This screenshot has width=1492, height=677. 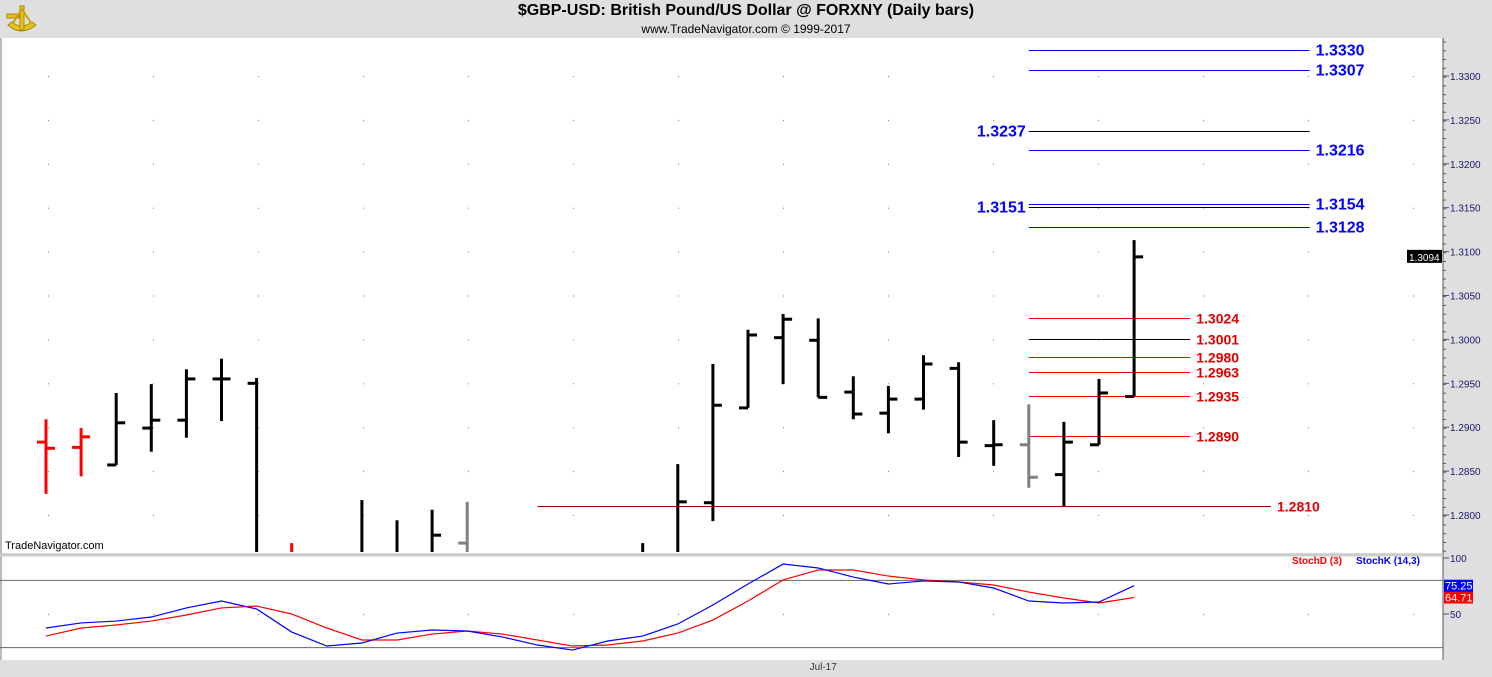 I want to click on y-tick-label: 1.3100, so click(x=1465, y=253).